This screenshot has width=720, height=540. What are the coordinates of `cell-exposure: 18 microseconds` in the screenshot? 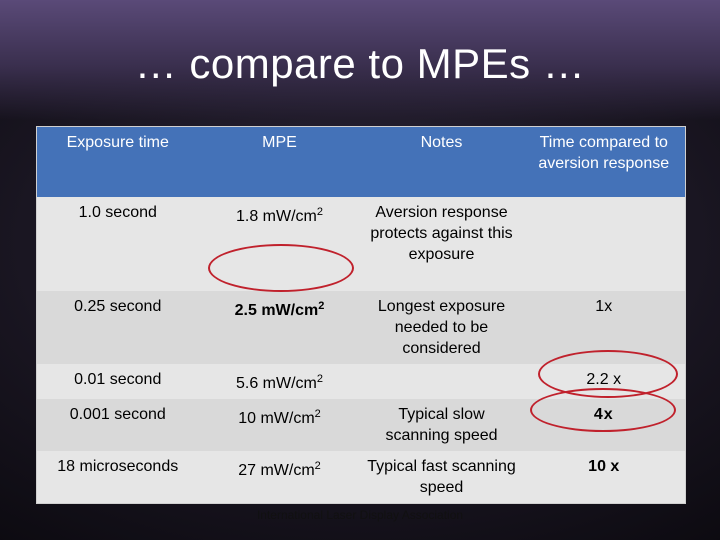 It's located at (117, 477).